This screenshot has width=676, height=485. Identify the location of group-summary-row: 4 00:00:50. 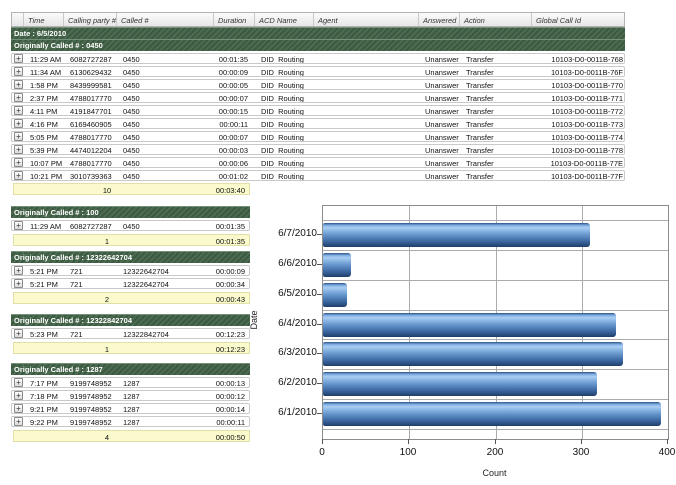
(131, 436).